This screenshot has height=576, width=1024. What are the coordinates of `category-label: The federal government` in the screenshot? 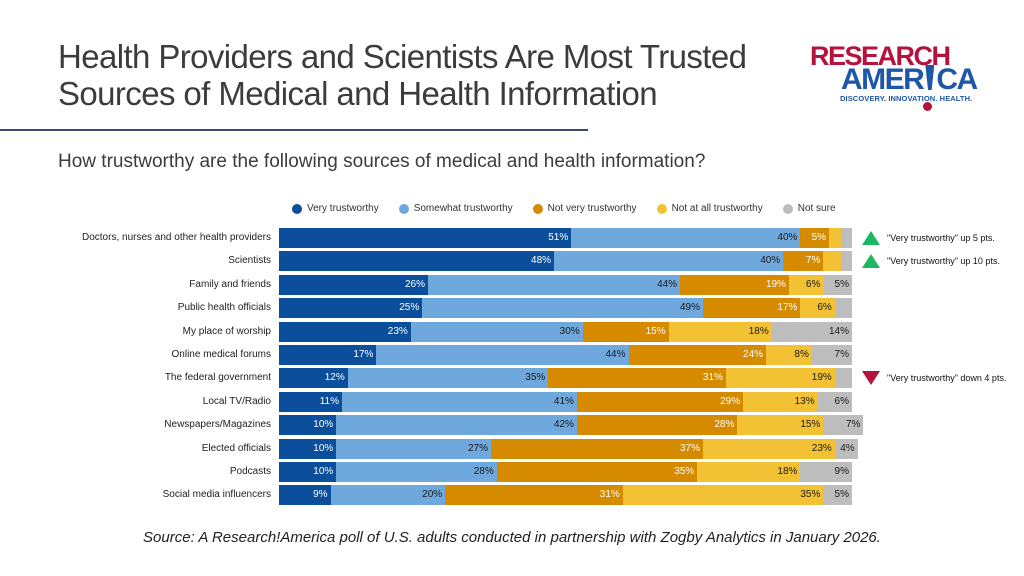 It's located at (217, 378).